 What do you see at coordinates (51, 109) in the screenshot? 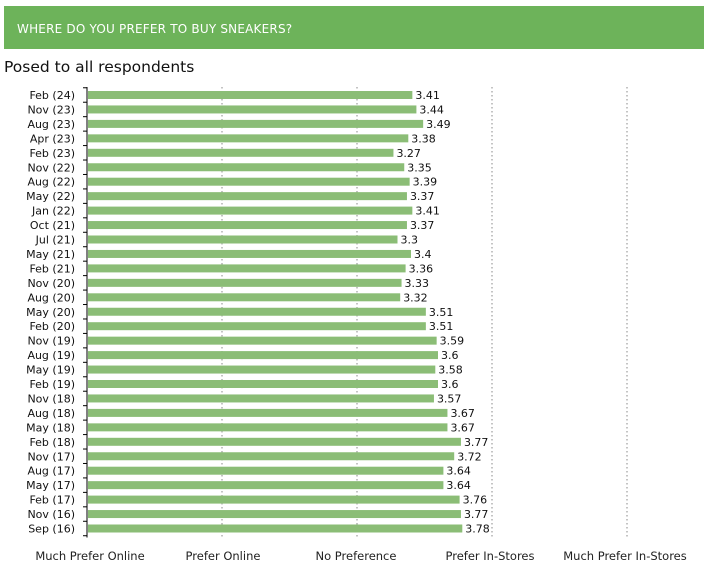
I see `category-label: Nov (23)` at bounding box center [51, 109].